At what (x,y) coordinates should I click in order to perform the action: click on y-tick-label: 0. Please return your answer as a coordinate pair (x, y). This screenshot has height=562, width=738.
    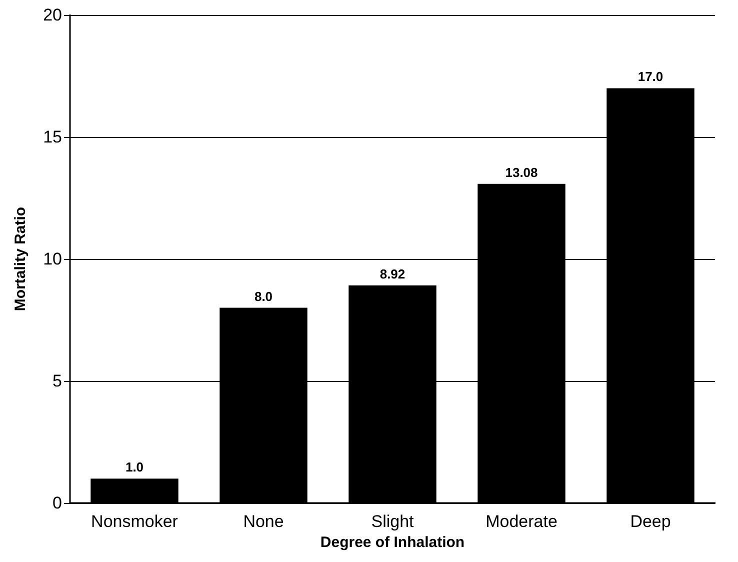
    Looking at the image, I should click on (57, 503).